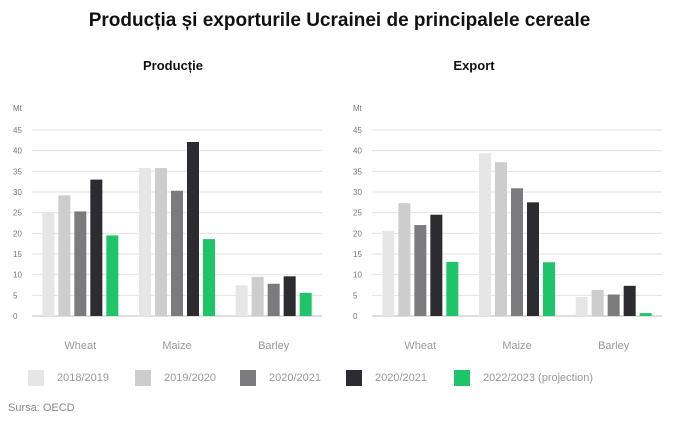  I want to click on legend-label: 2018/2019, so click(83, 378).